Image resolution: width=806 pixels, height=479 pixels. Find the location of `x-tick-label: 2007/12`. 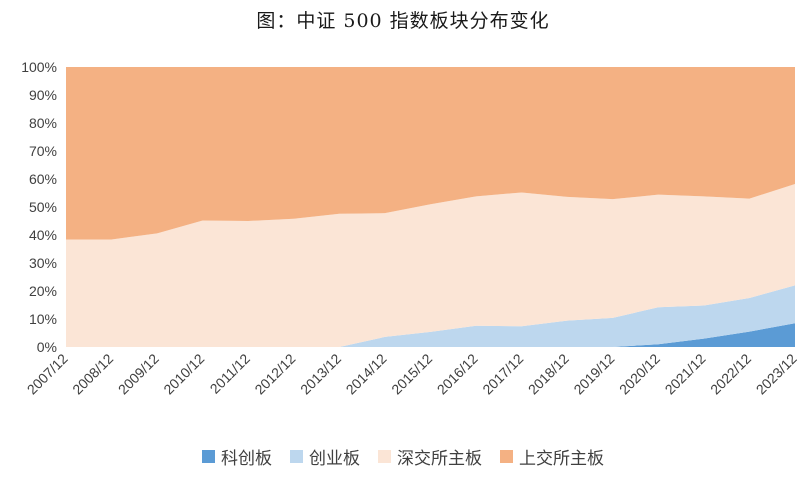

x-tick-label: 2007/12 is located at coordinates (47, 373).